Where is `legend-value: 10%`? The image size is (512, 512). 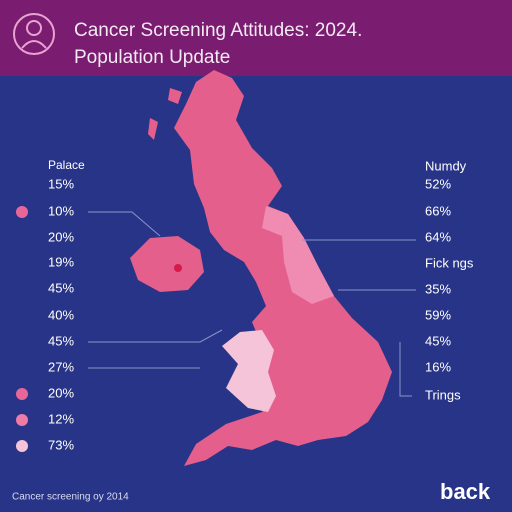 legend-value: 10% is located at coordinates (61, 210).